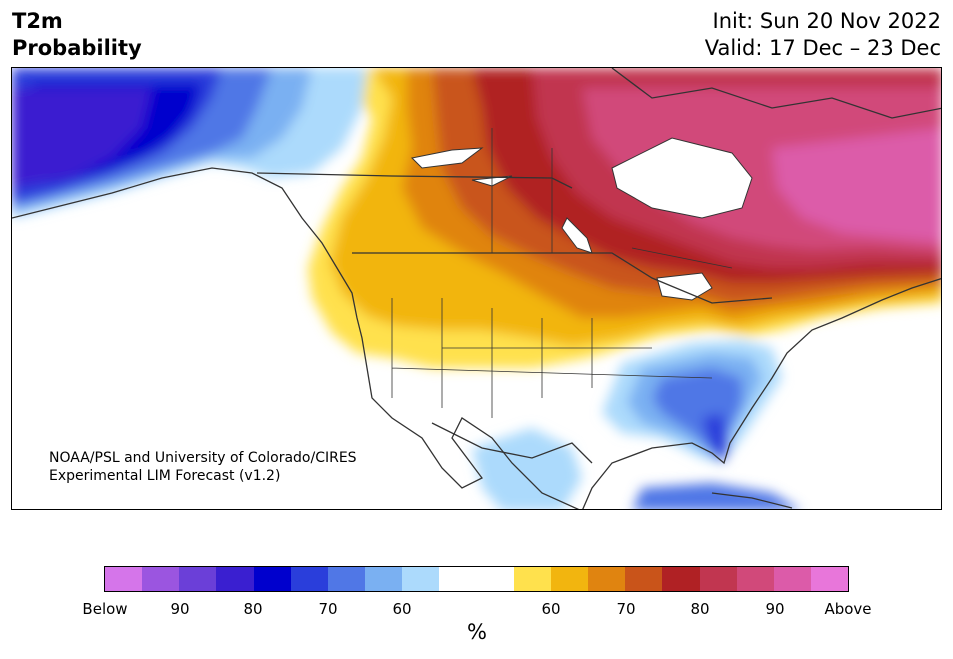  Describe the element at coordinates (165, 476) in the screenshot. I see `credit-line-2: Experimental LIM Forecast (v1.2)` at that location.